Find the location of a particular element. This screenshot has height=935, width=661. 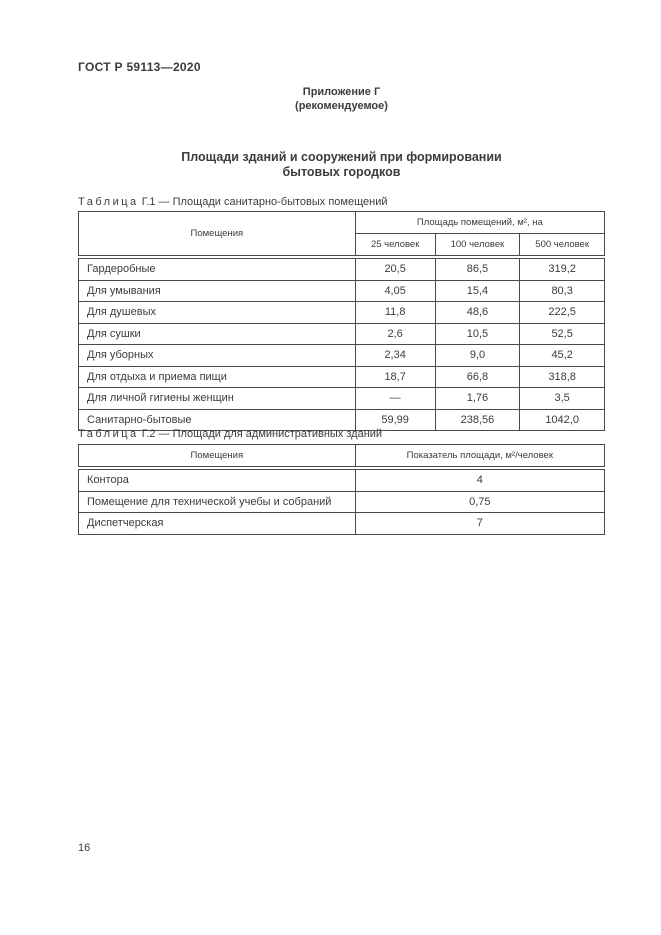

area-25: 18,7 is located at coordinates (395, 376).